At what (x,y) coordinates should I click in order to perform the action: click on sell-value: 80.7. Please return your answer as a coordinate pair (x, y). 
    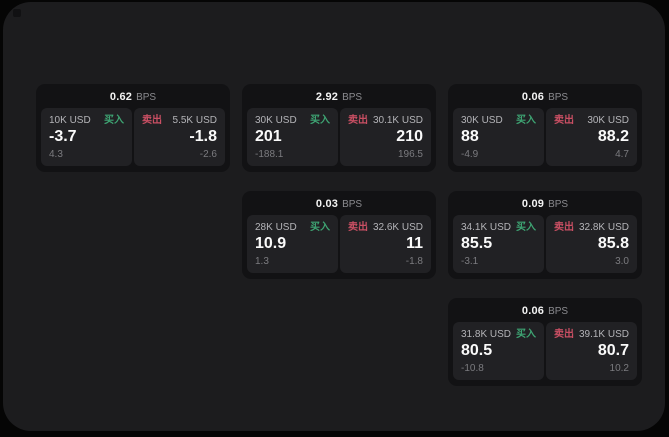
    Looking at the image, I should click on (613, 350).